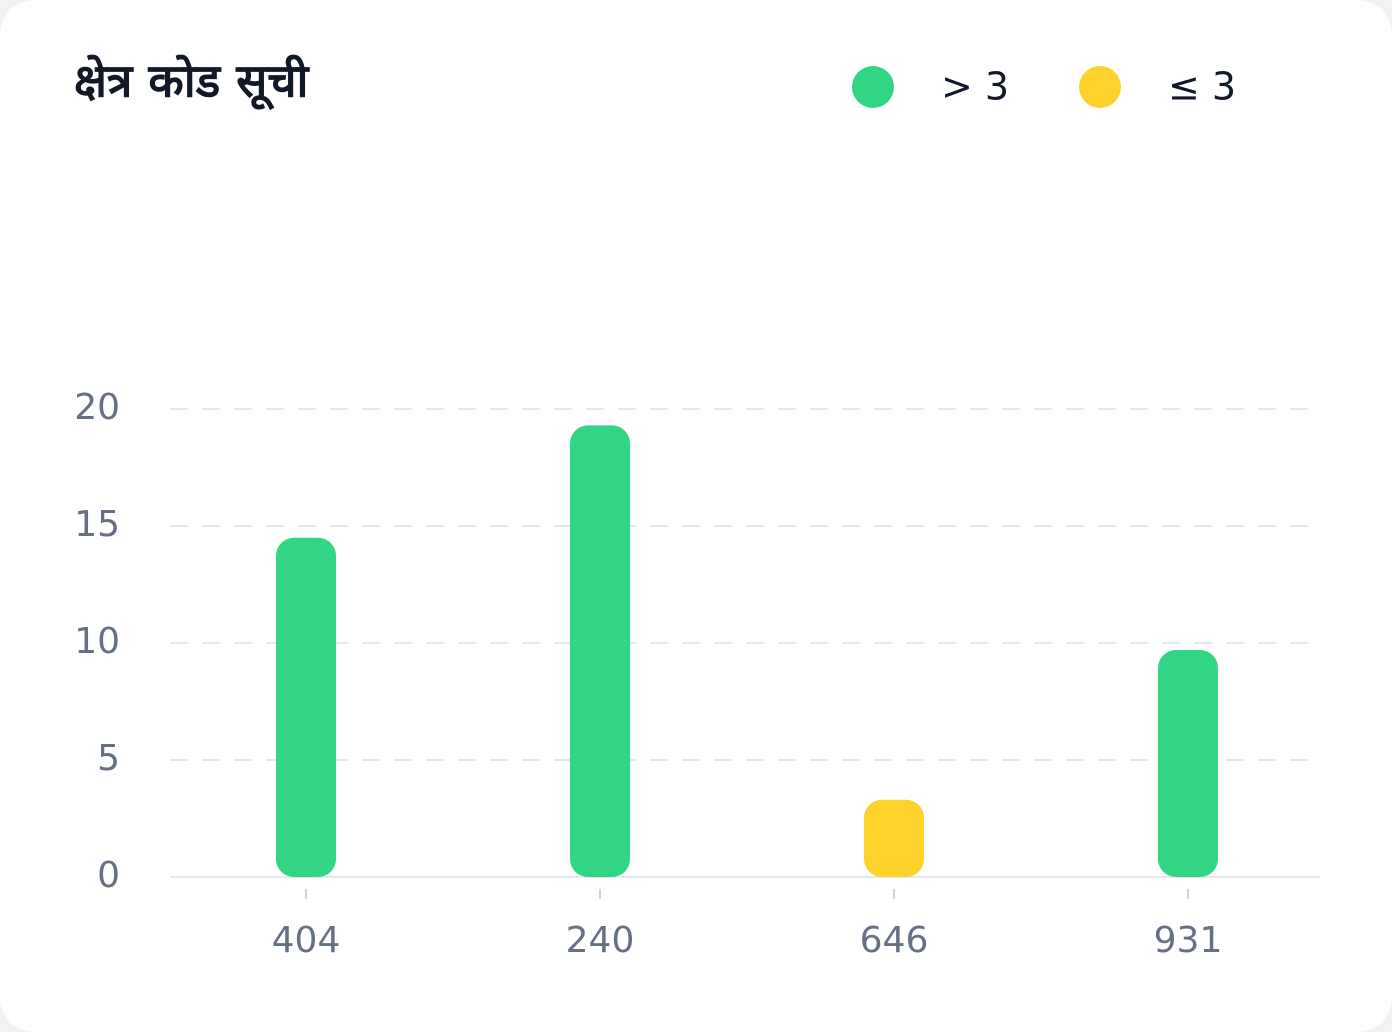  I want to click on y-tick-label: 0, so click(108, 875).